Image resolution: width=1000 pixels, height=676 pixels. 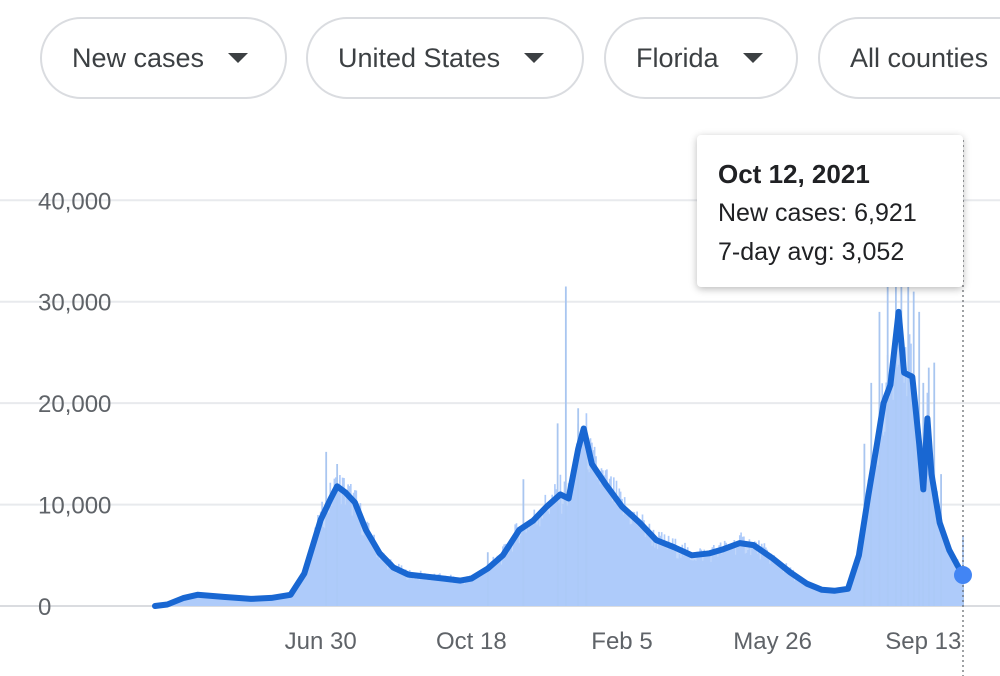 I want to click on y-axis-labels: 0 10,000 20,000 30,000 40,000, so click(x=74, y=404).